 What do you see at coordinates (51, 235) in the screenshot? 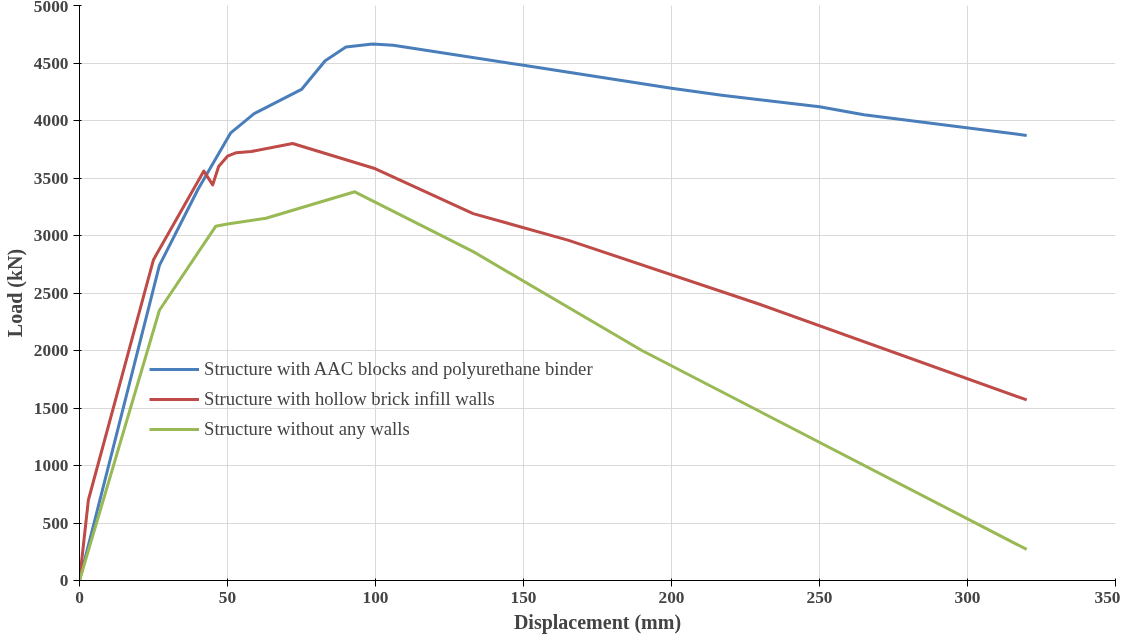
I see `y-tick-label: 3000` at bounding box center [51, 235].